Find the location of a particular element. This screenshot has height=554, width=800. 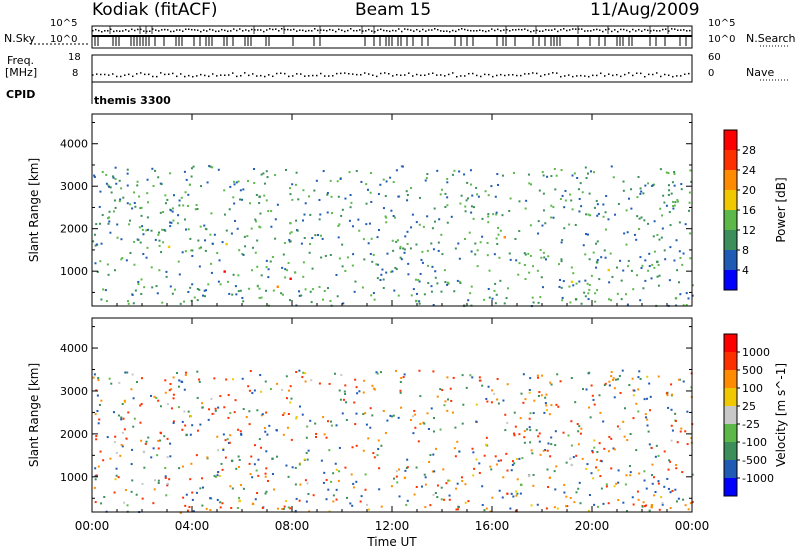

colorbar-segment is located at coordinates (730, 260).